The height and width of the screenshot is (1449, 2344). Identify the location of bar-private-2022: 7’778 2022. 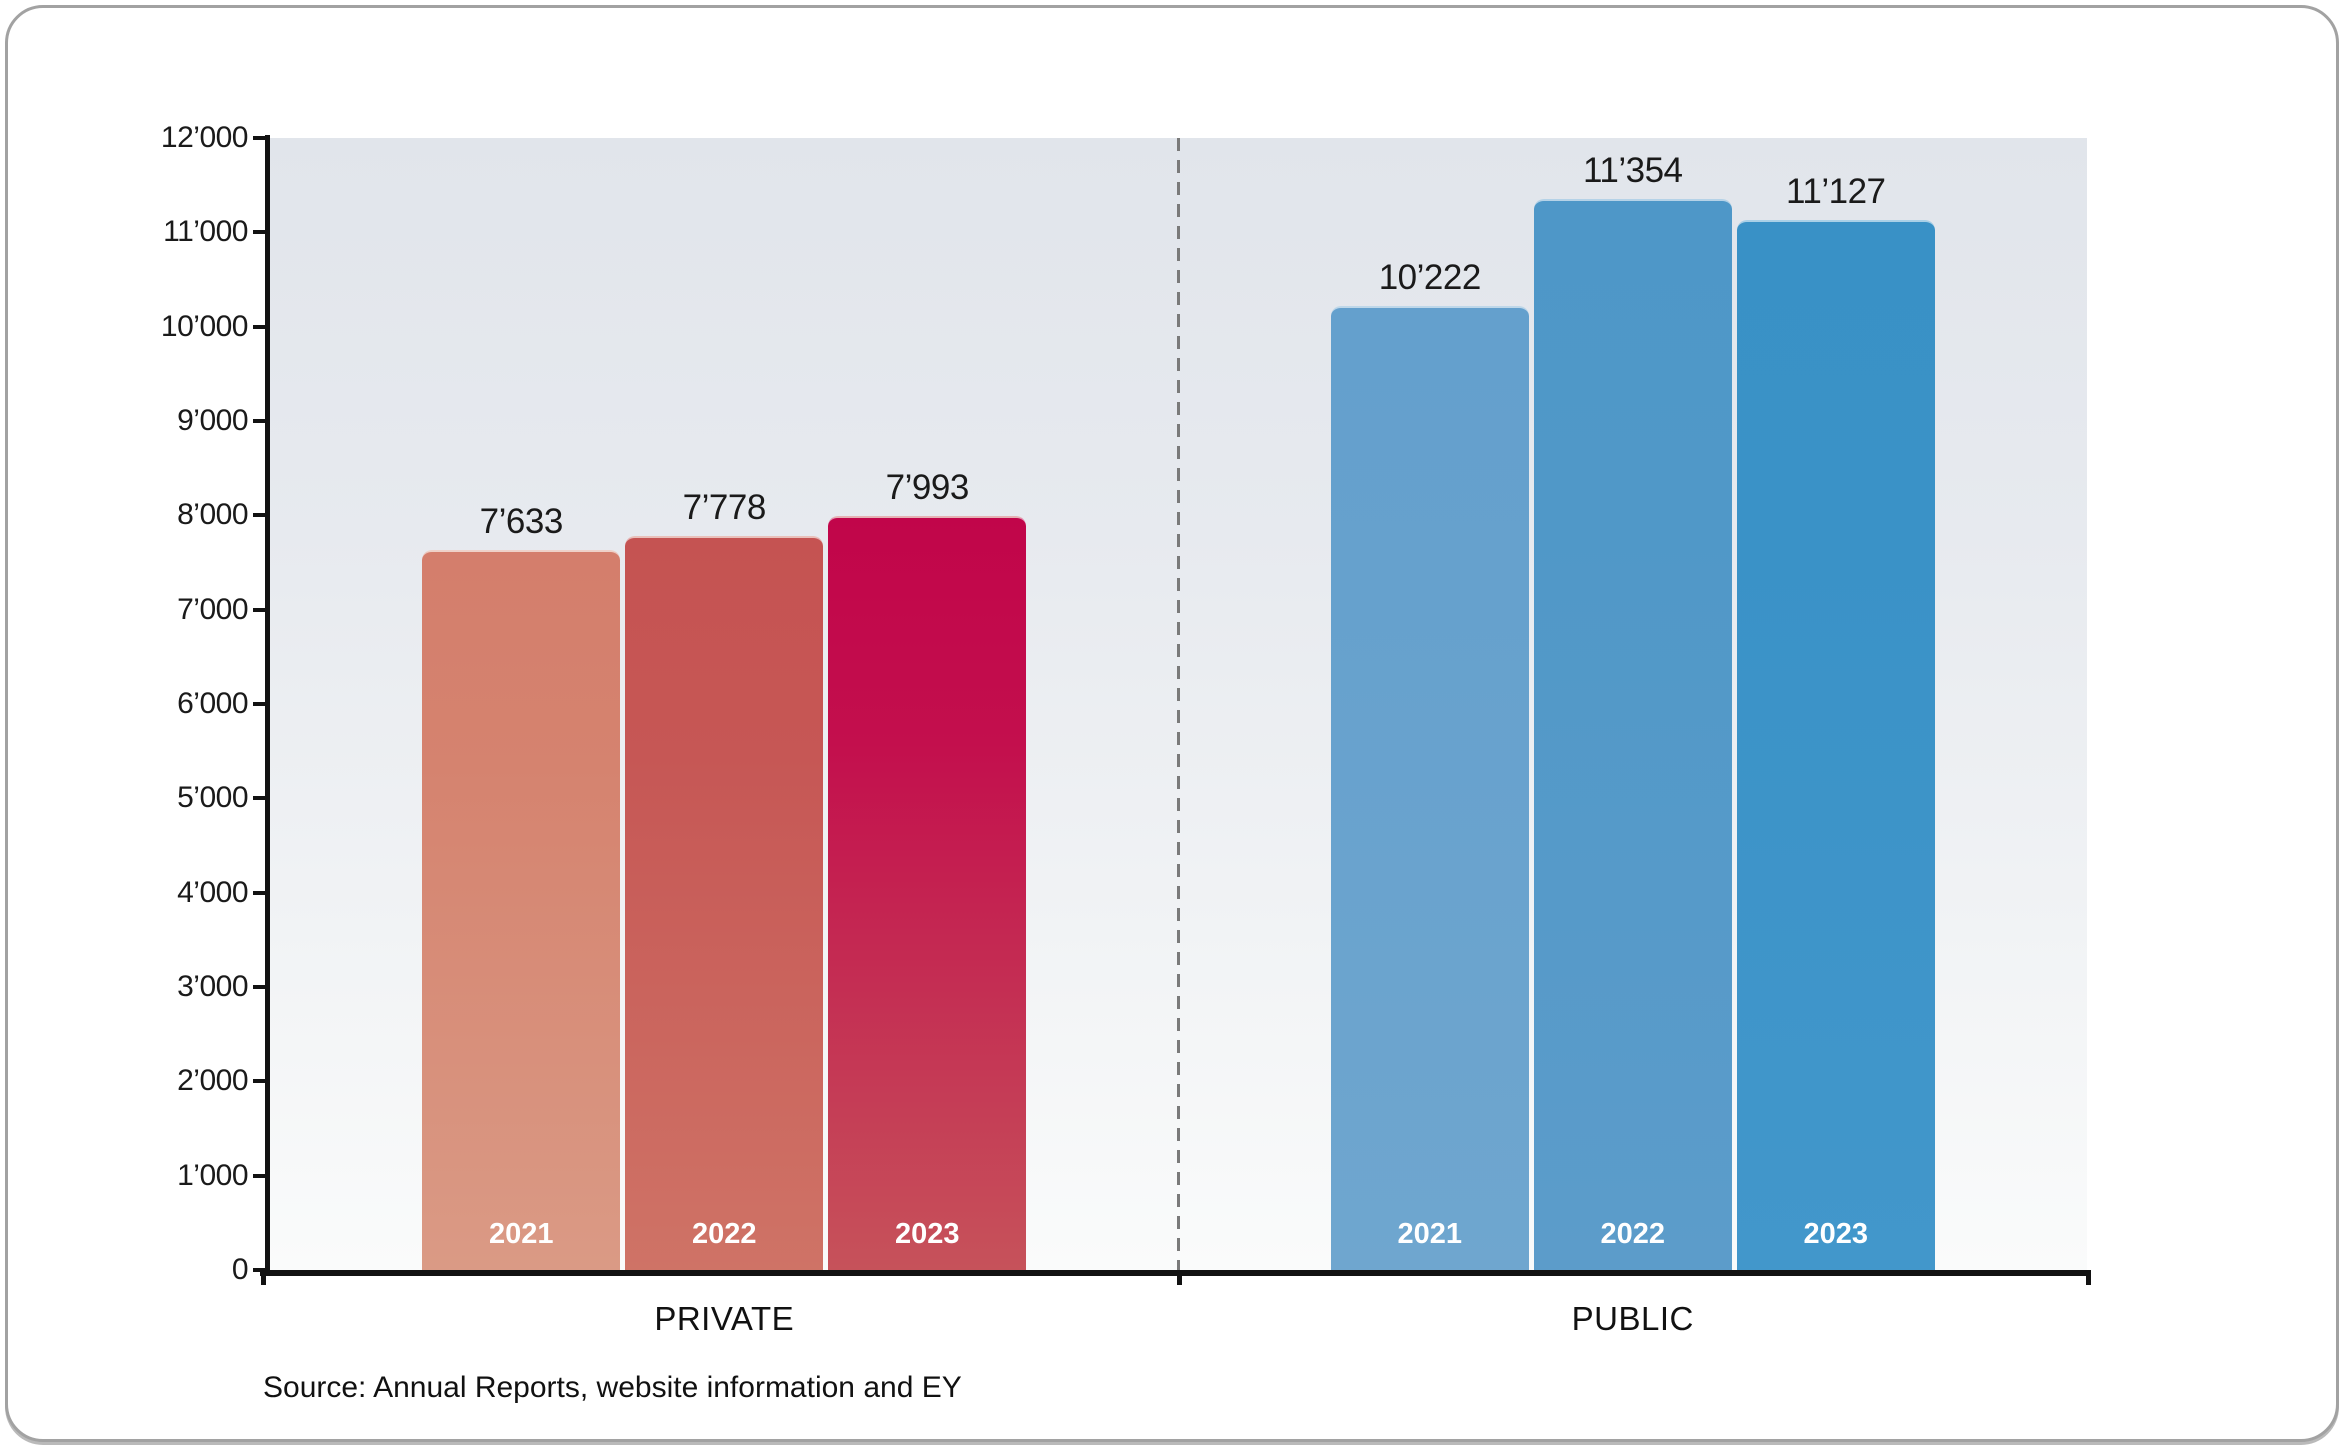
(724, 880).